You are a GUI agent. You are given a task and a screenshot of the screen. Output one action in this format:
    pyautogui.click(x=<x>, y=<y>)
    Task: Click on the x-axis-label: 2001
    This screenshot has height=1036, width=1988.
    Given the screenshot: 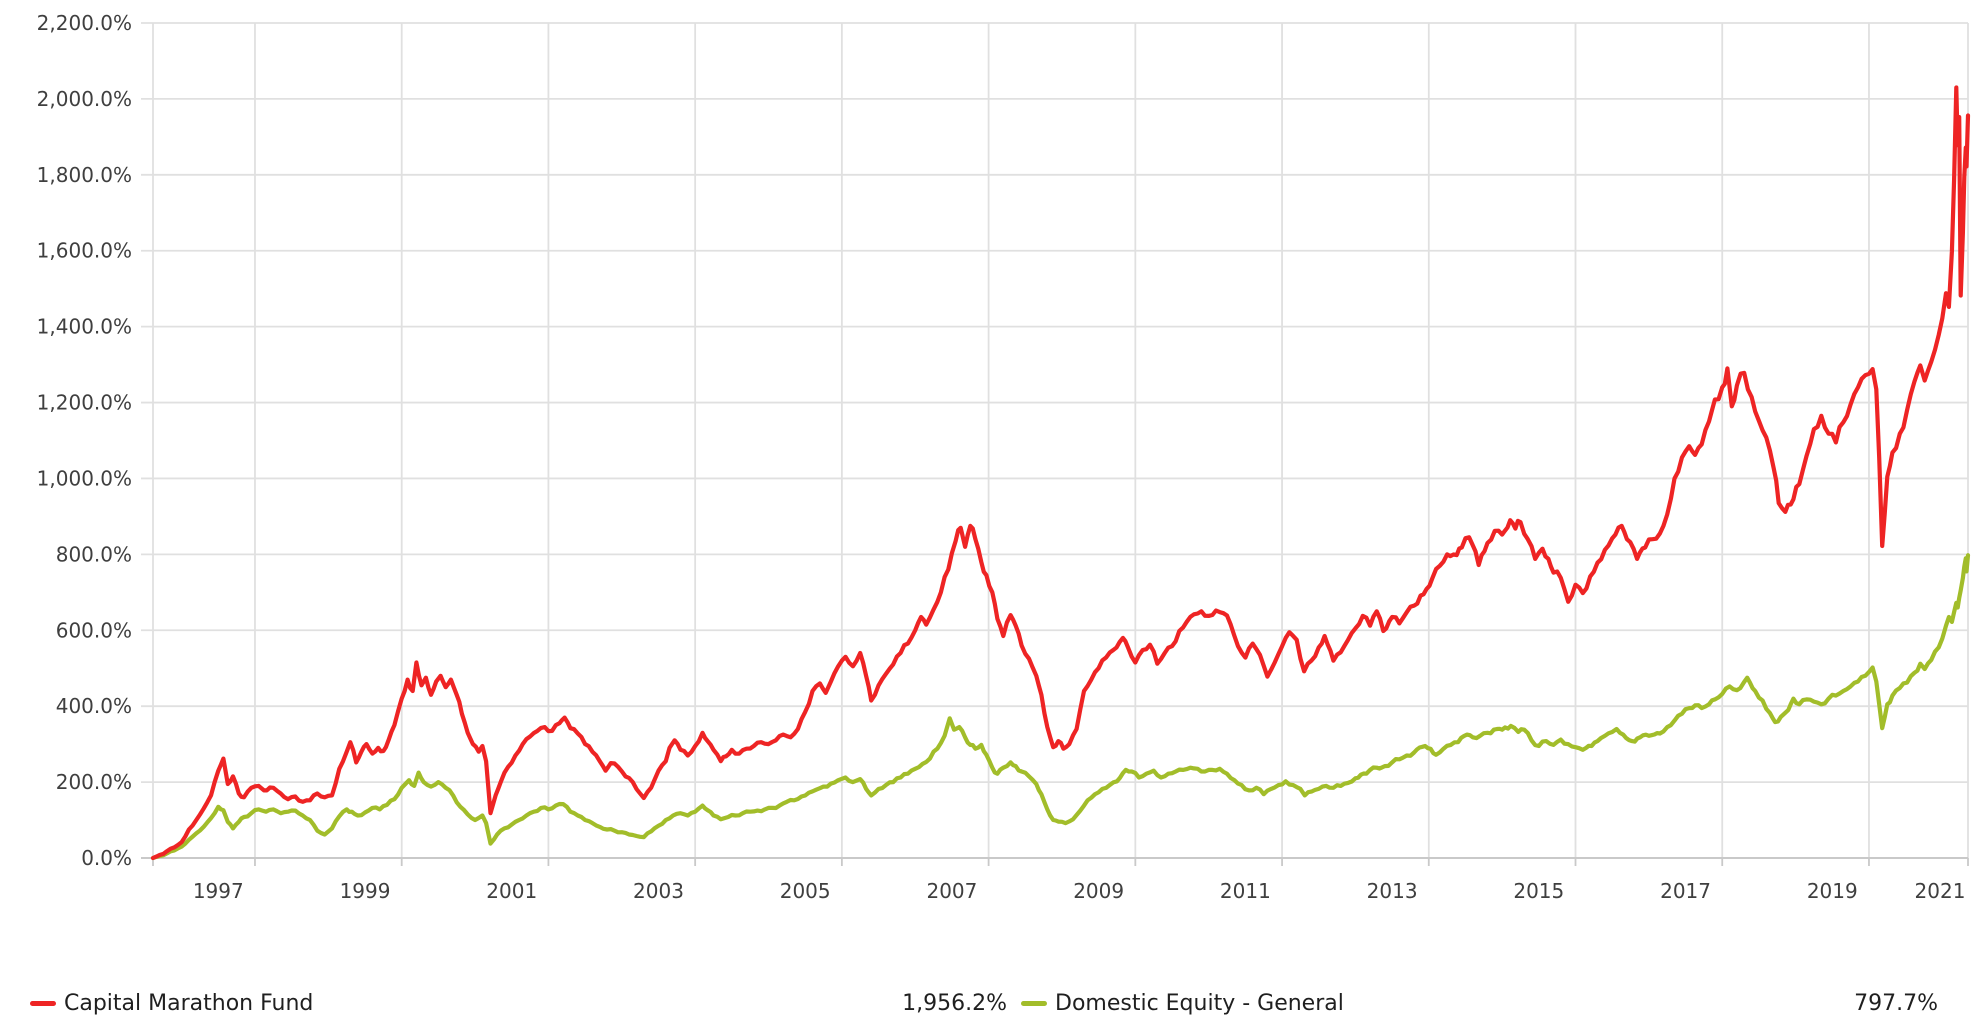 What is the action you would take?
    pyautogui.click(x=511, y=891)
    